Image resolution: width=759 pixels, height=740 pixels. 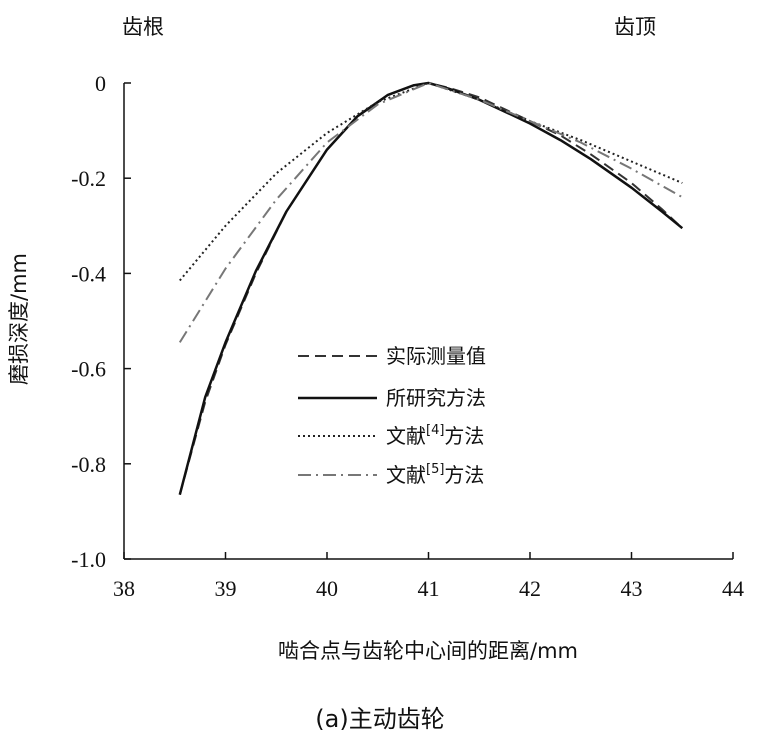 What do you see at coordinates (226, 588) in the screenshot?
I see `x-tick-label: 39` at bounding box center [226, 588].